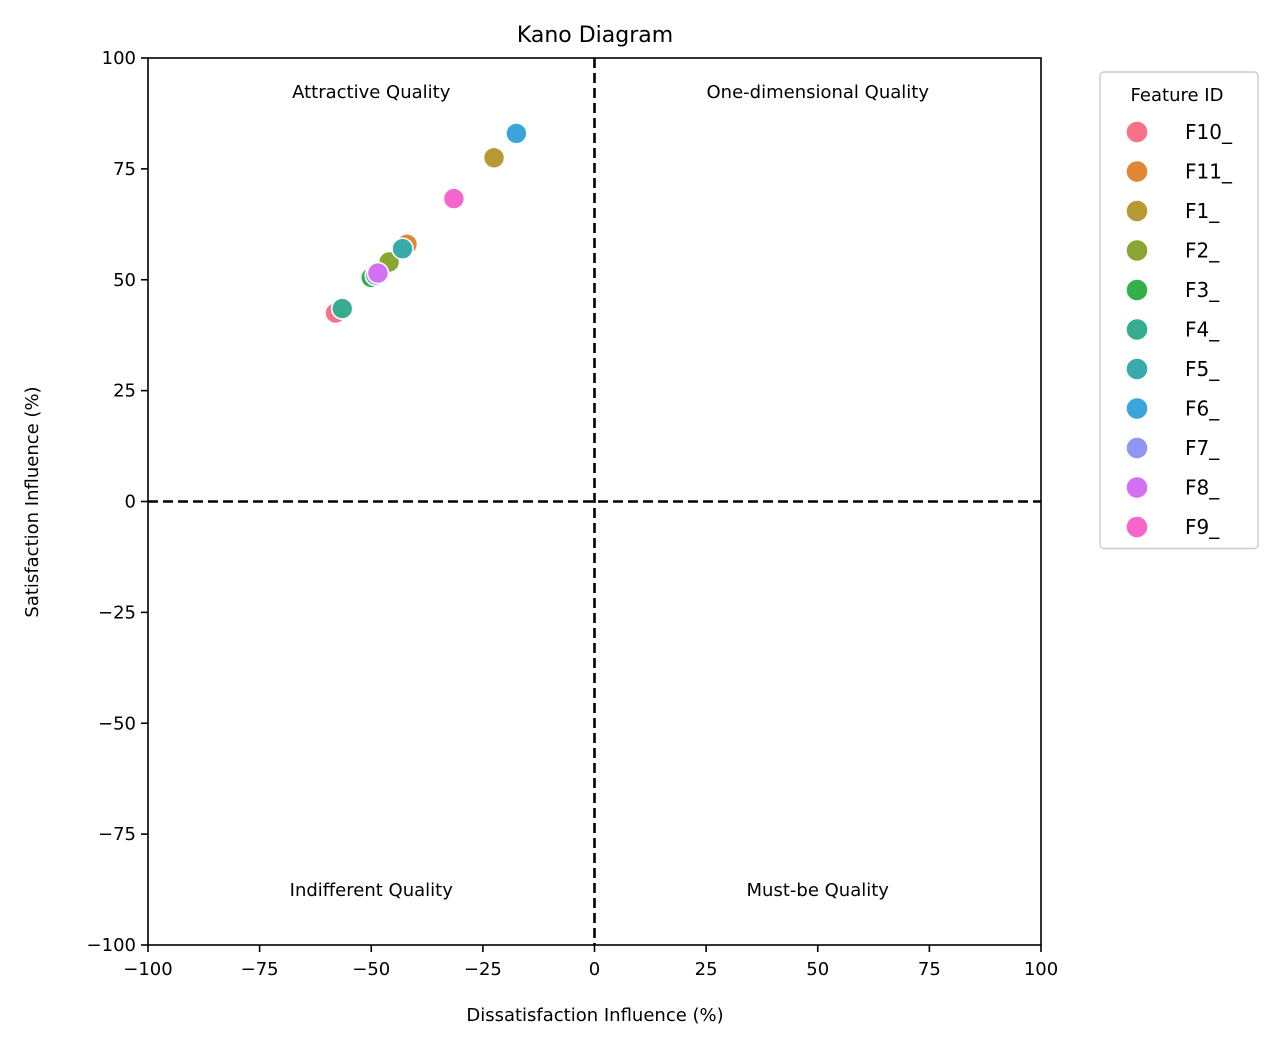 Image resolution: width=1276 pixels, height=1051 pixels. I want to click on y-tick-label: 50, so click(124, 280).